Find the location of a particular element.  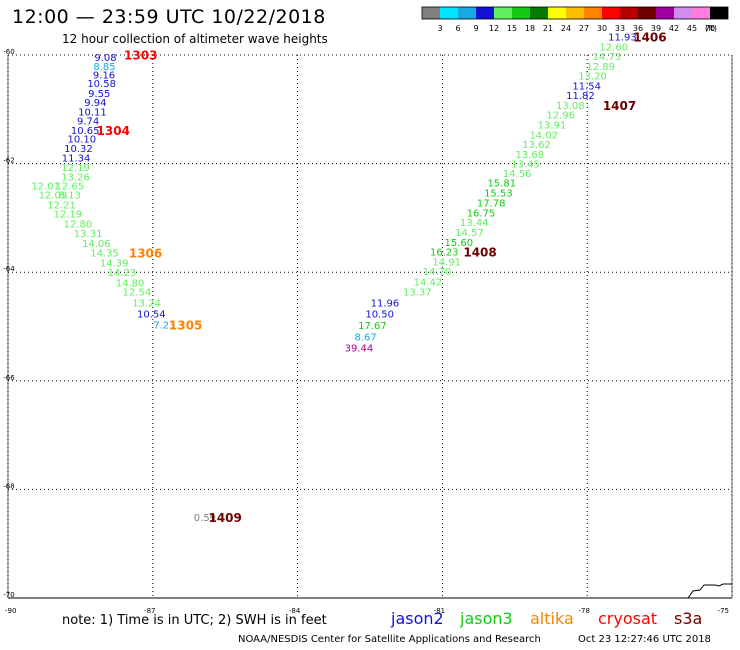

pass-time-label: 1303 is located at coordinates (140, 55).